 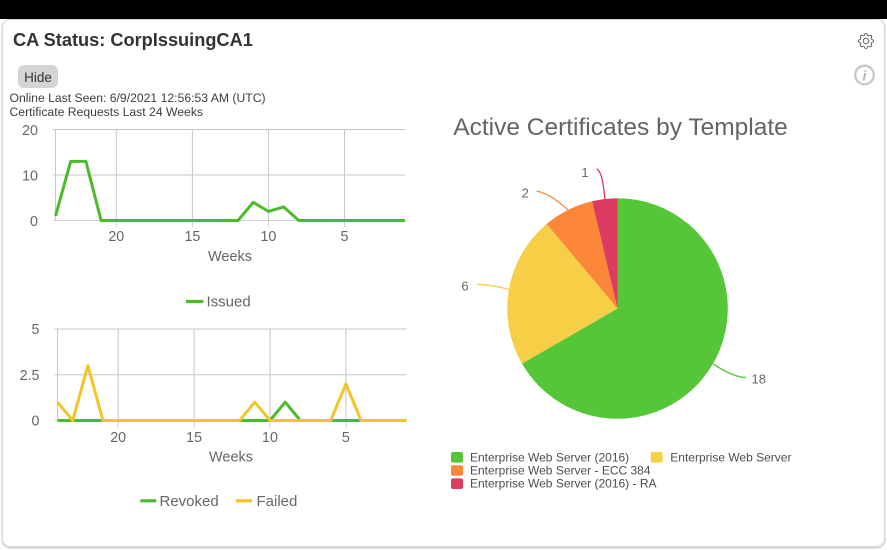 I want to click on svg-text: 1, so click(x=584, y=172).